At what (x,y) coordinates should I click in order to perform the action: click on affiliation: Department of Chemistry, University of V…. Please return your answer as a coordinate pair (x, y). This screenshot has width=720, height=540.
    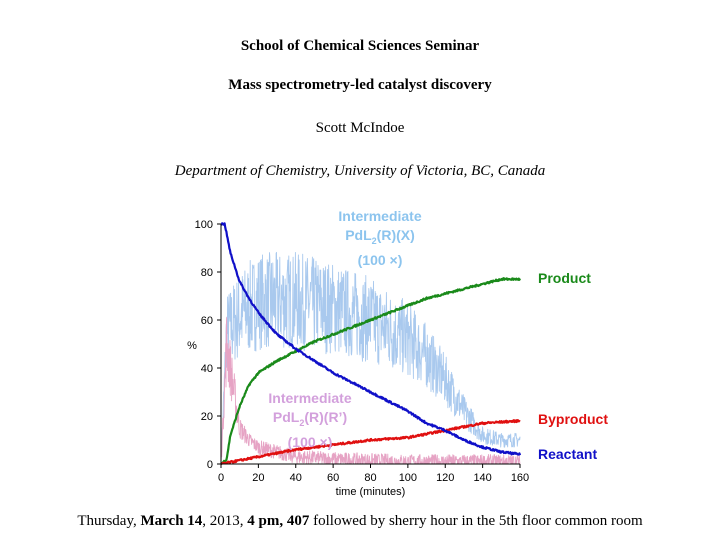
    Looking at the image, I should click on (360, 171).